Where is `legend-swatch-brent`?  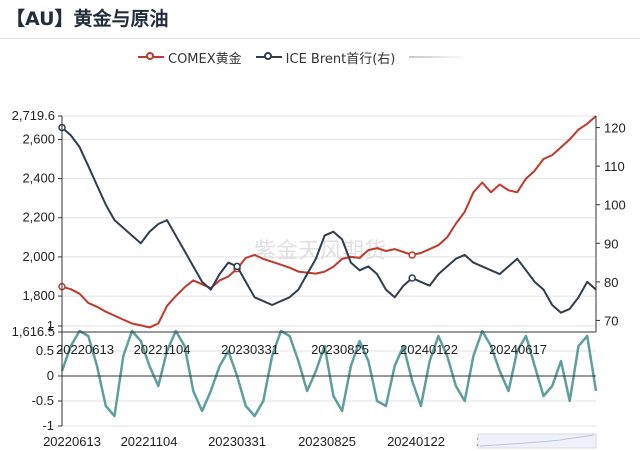
legend-swatch-brent is located at coordinates (268, 57).